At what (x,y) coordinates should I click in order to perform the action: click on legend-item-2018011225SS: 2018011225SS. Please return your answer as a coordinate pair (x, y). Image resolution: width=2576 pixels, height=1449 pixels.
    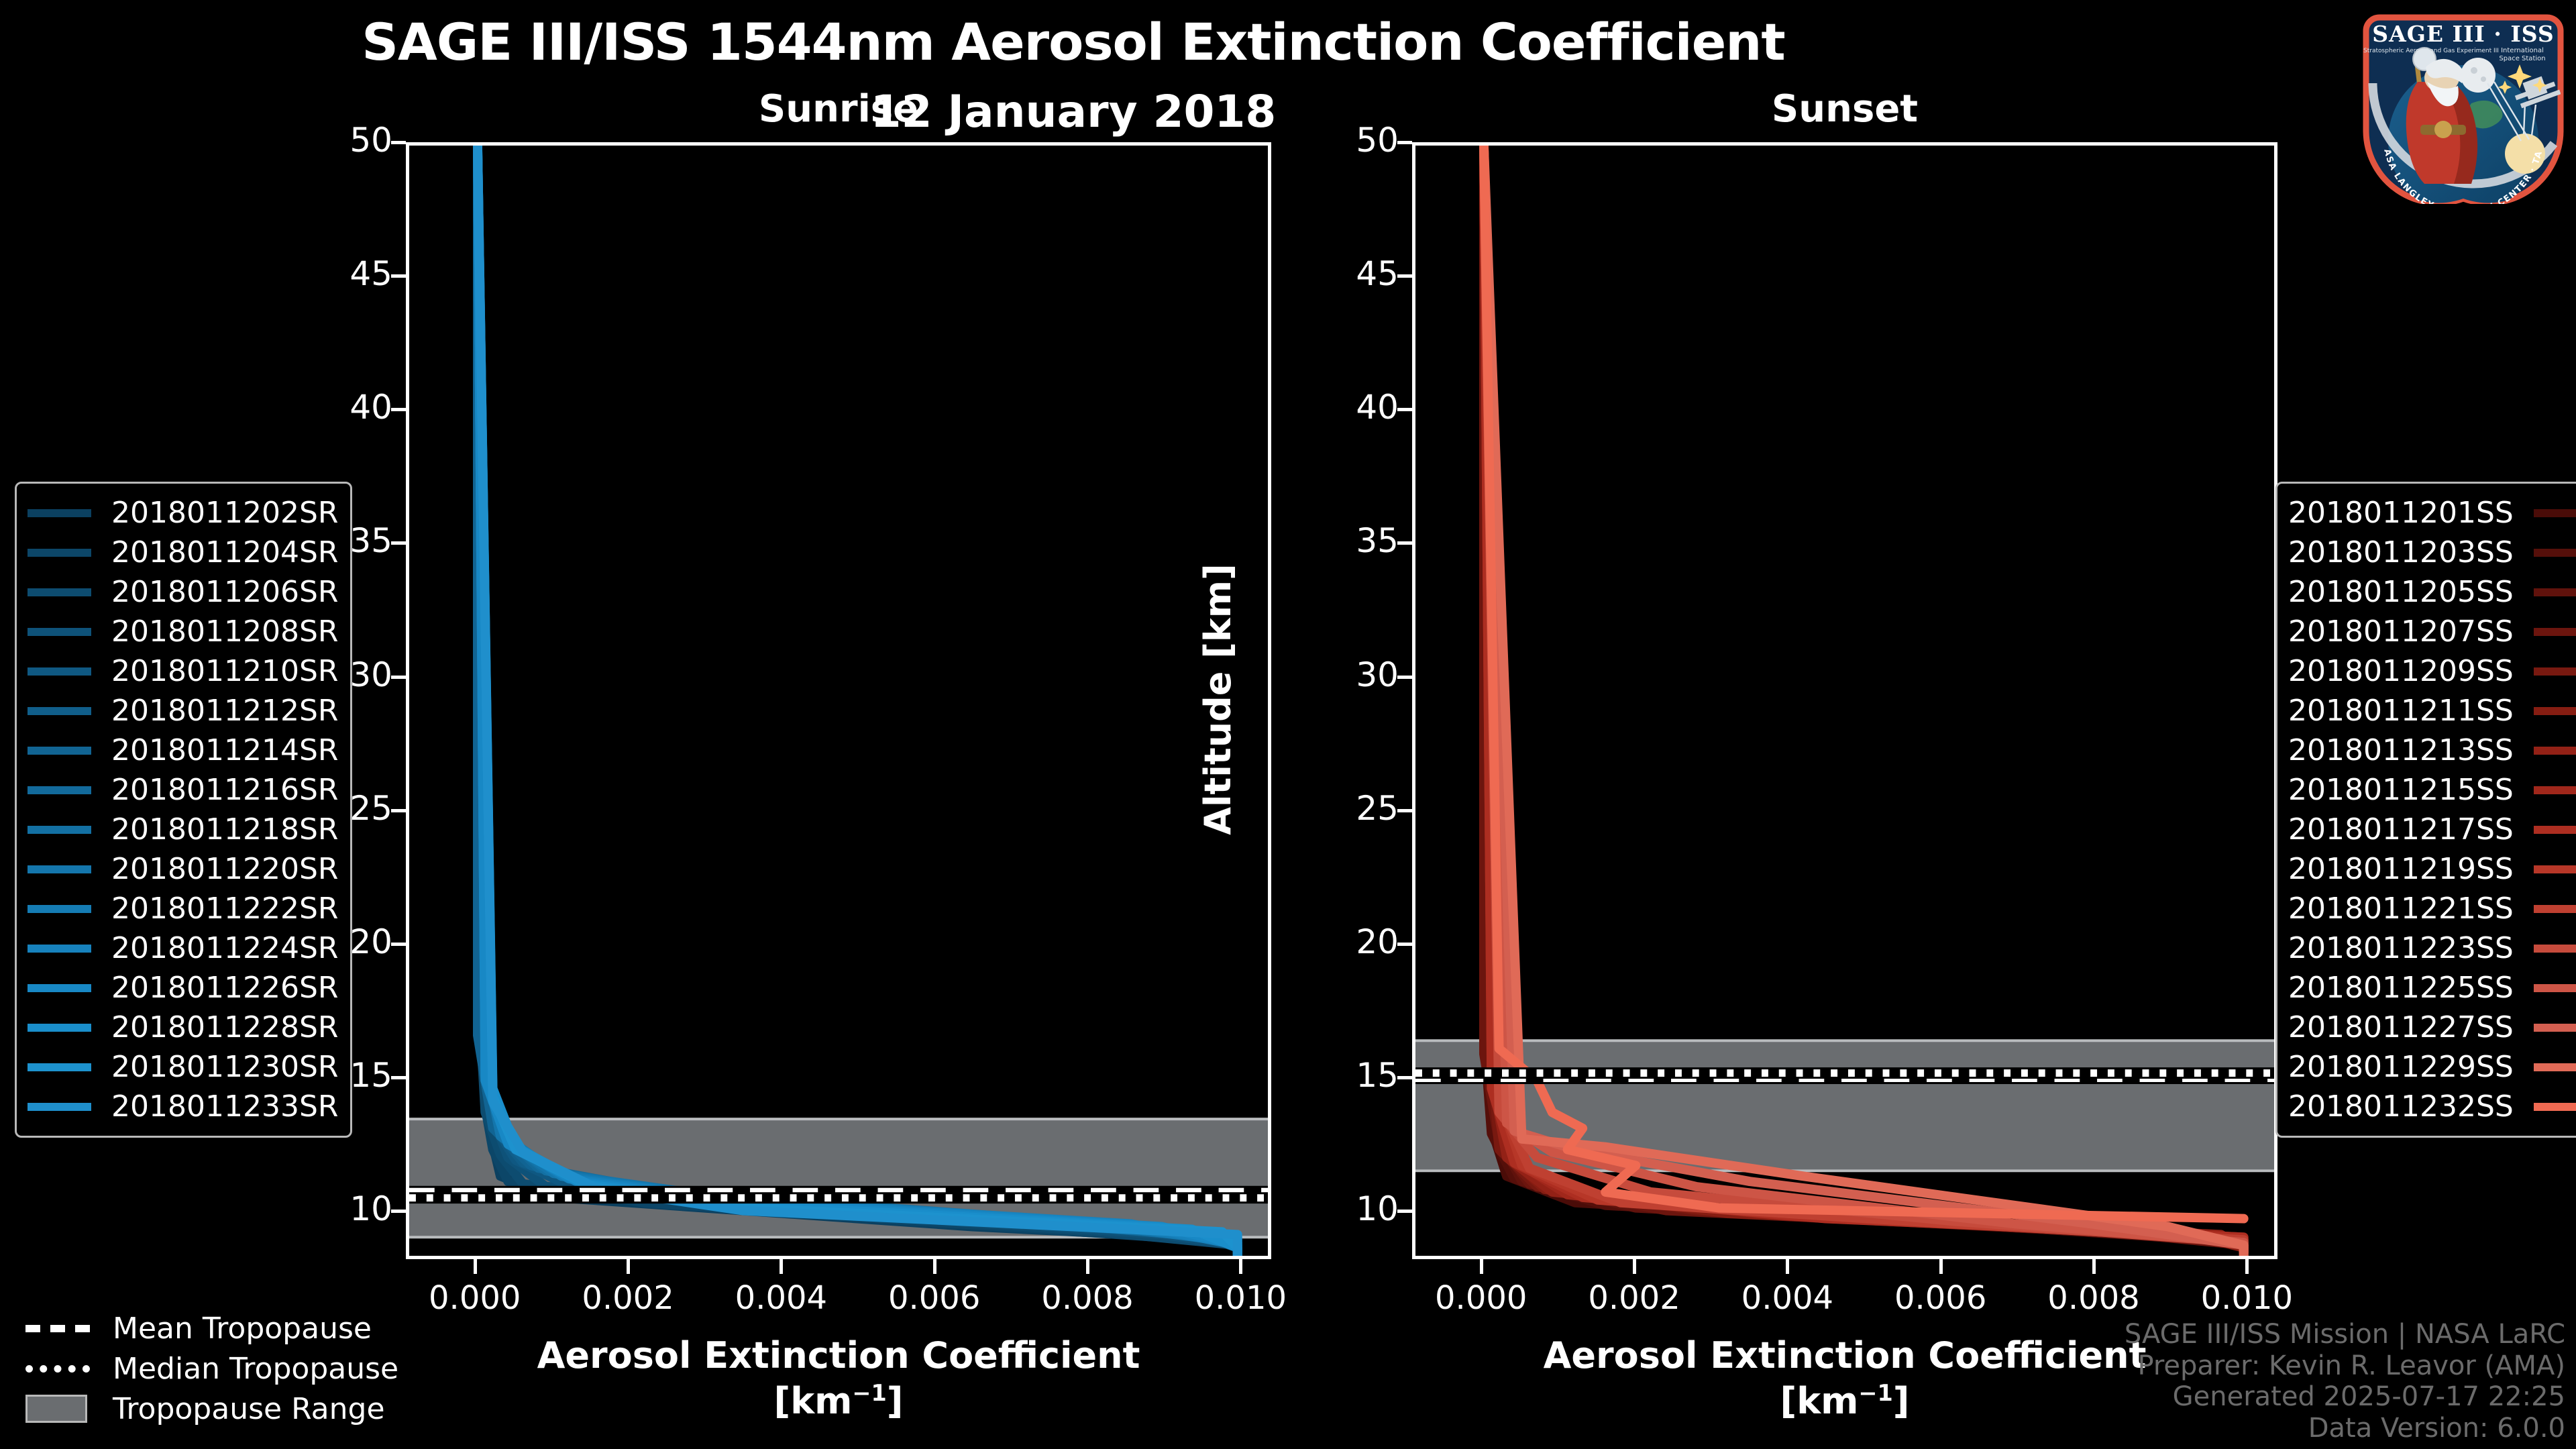
    Looking at the image, I should click on (2432, 988).